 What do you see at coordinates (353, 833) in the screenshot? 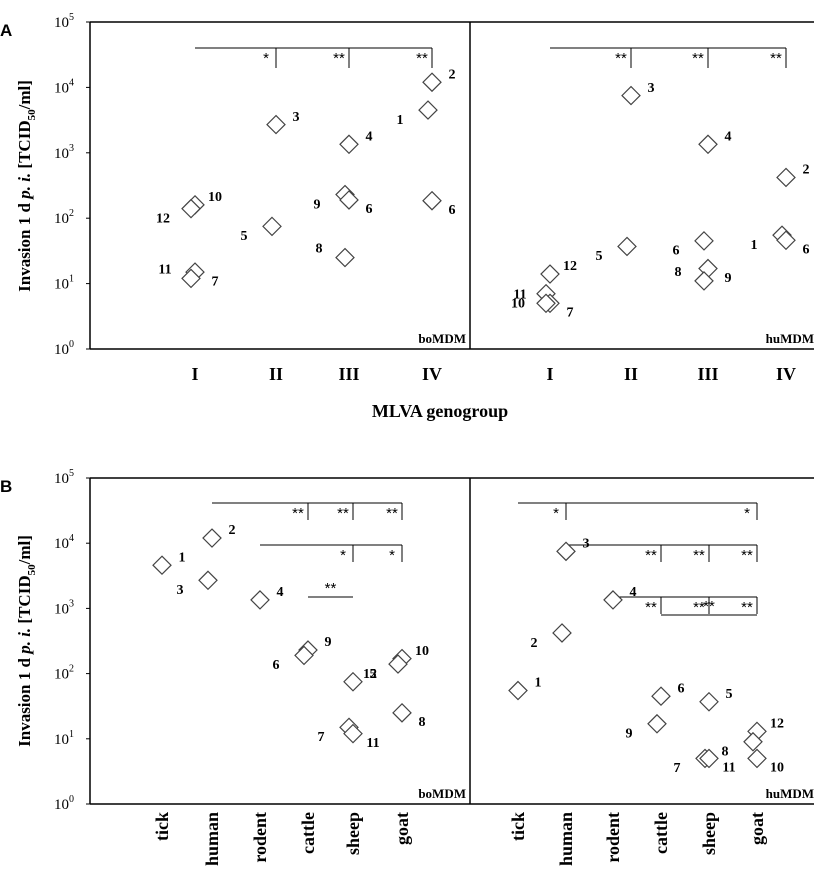
I see `x-category-label: sheep` at bounding box center [353, 833].